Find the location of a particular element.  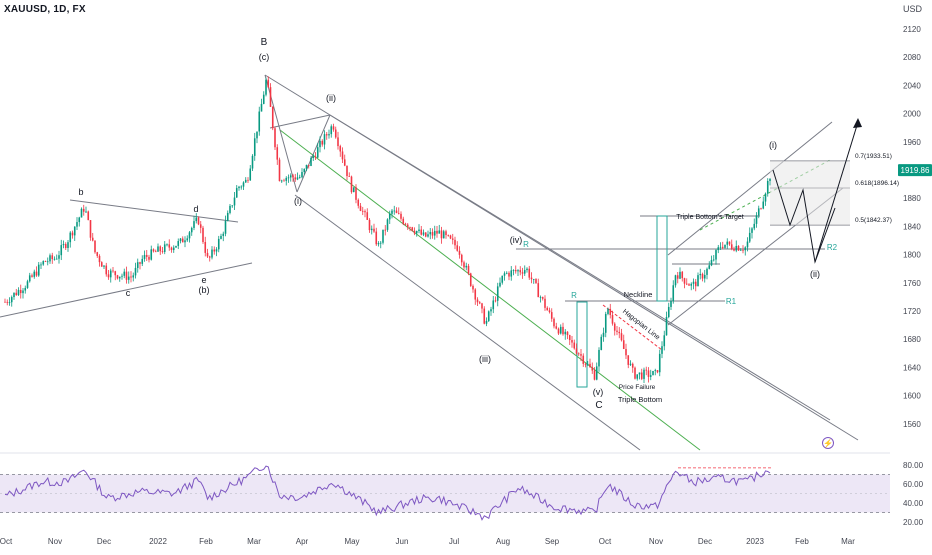

triangle-d-label: d is located at coordinates (195, 209).